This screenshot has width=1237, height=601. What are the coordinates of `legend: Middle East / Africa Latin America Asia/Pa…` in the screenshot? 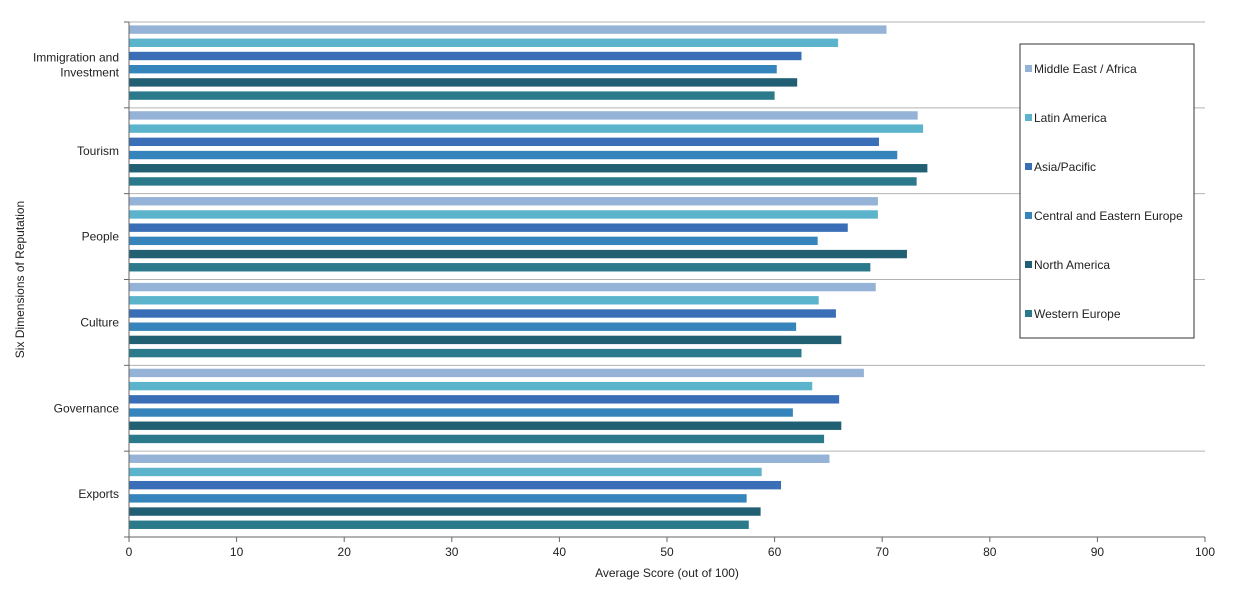 It's located at (1107, 191).